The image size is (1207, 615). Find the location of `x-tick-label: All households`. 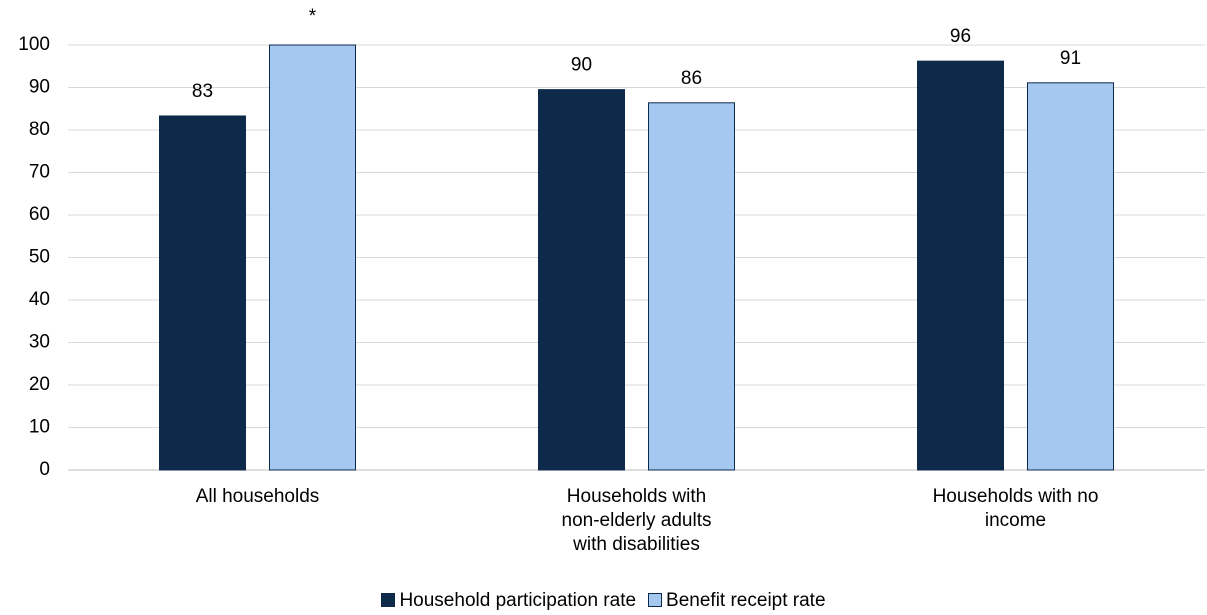

x-tick-label: All households is located at coordinates (257, 496).